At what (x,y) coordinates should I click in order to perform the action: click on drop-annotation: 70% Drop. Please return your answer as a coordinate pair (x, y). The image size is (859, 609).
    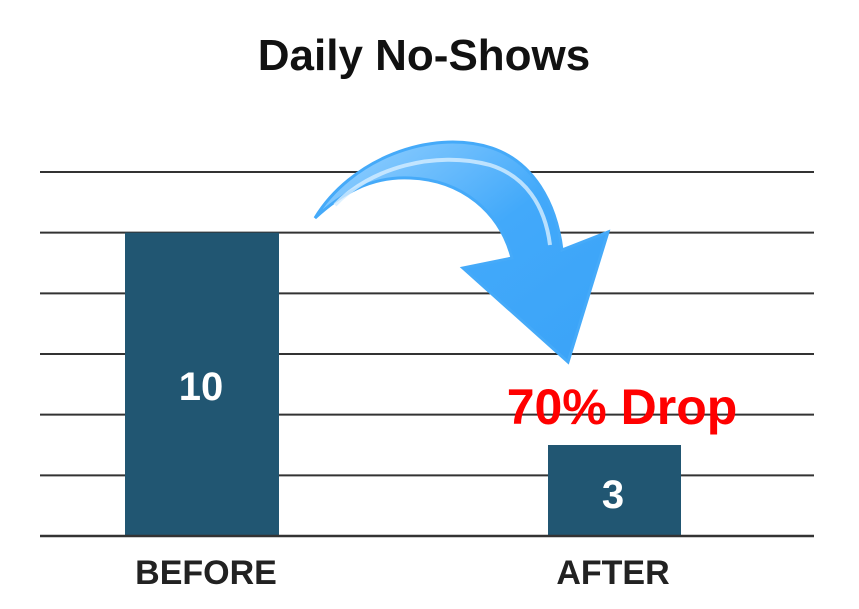
    Looking at the image, I should click on (622, 407).